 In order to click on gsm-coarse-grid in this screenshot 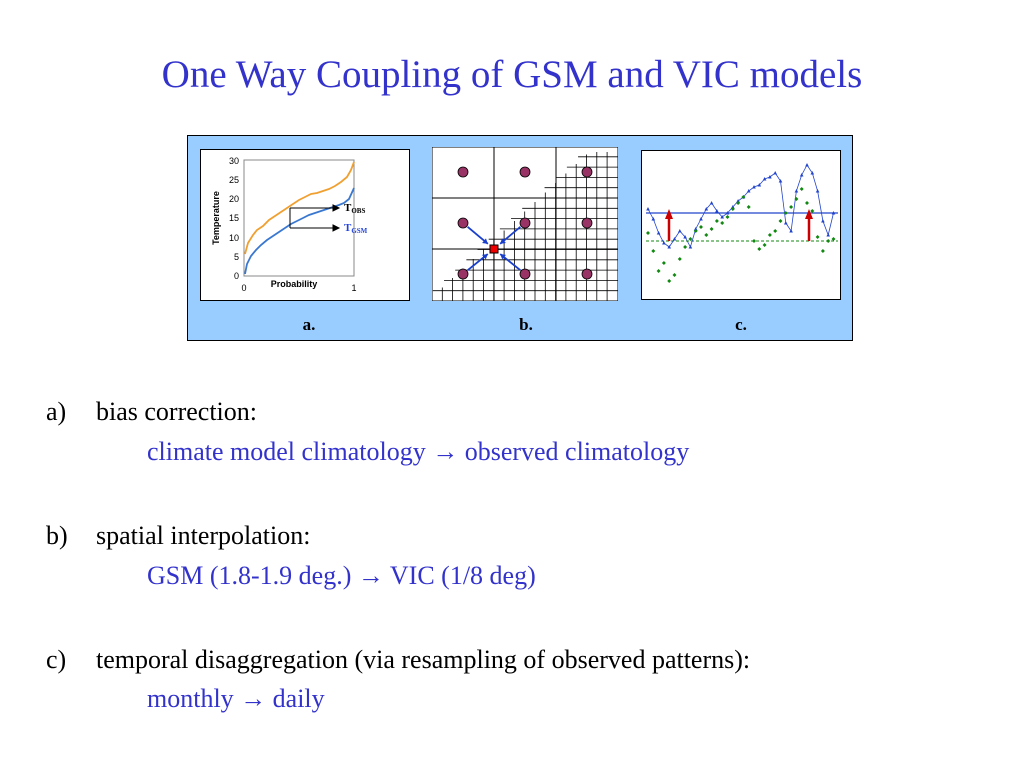, I will do `click(525, 224)`.